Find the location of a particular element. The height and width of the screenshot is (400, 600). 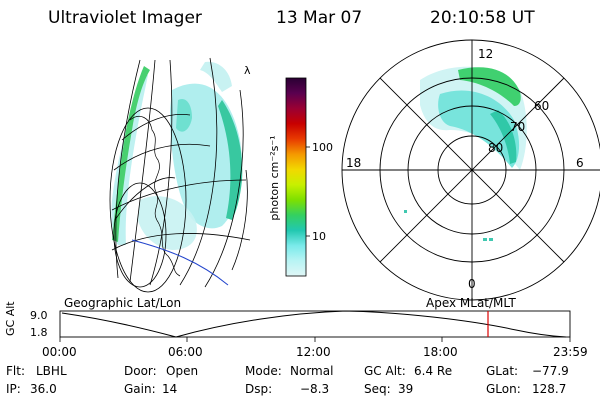

status-gain-value: 14 is located at coordinates (170, 389).